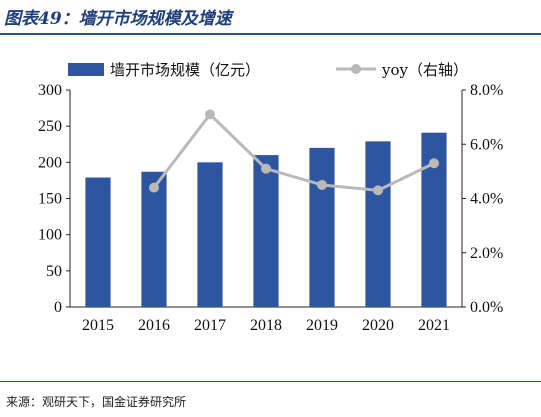 This screenshot has height=417, width=541. What do you see at coordinates (185, 70) in the screenshot?
I see `legend-bar-label: 墙开市场规模（亿元）` at bounding box center [185, 70].